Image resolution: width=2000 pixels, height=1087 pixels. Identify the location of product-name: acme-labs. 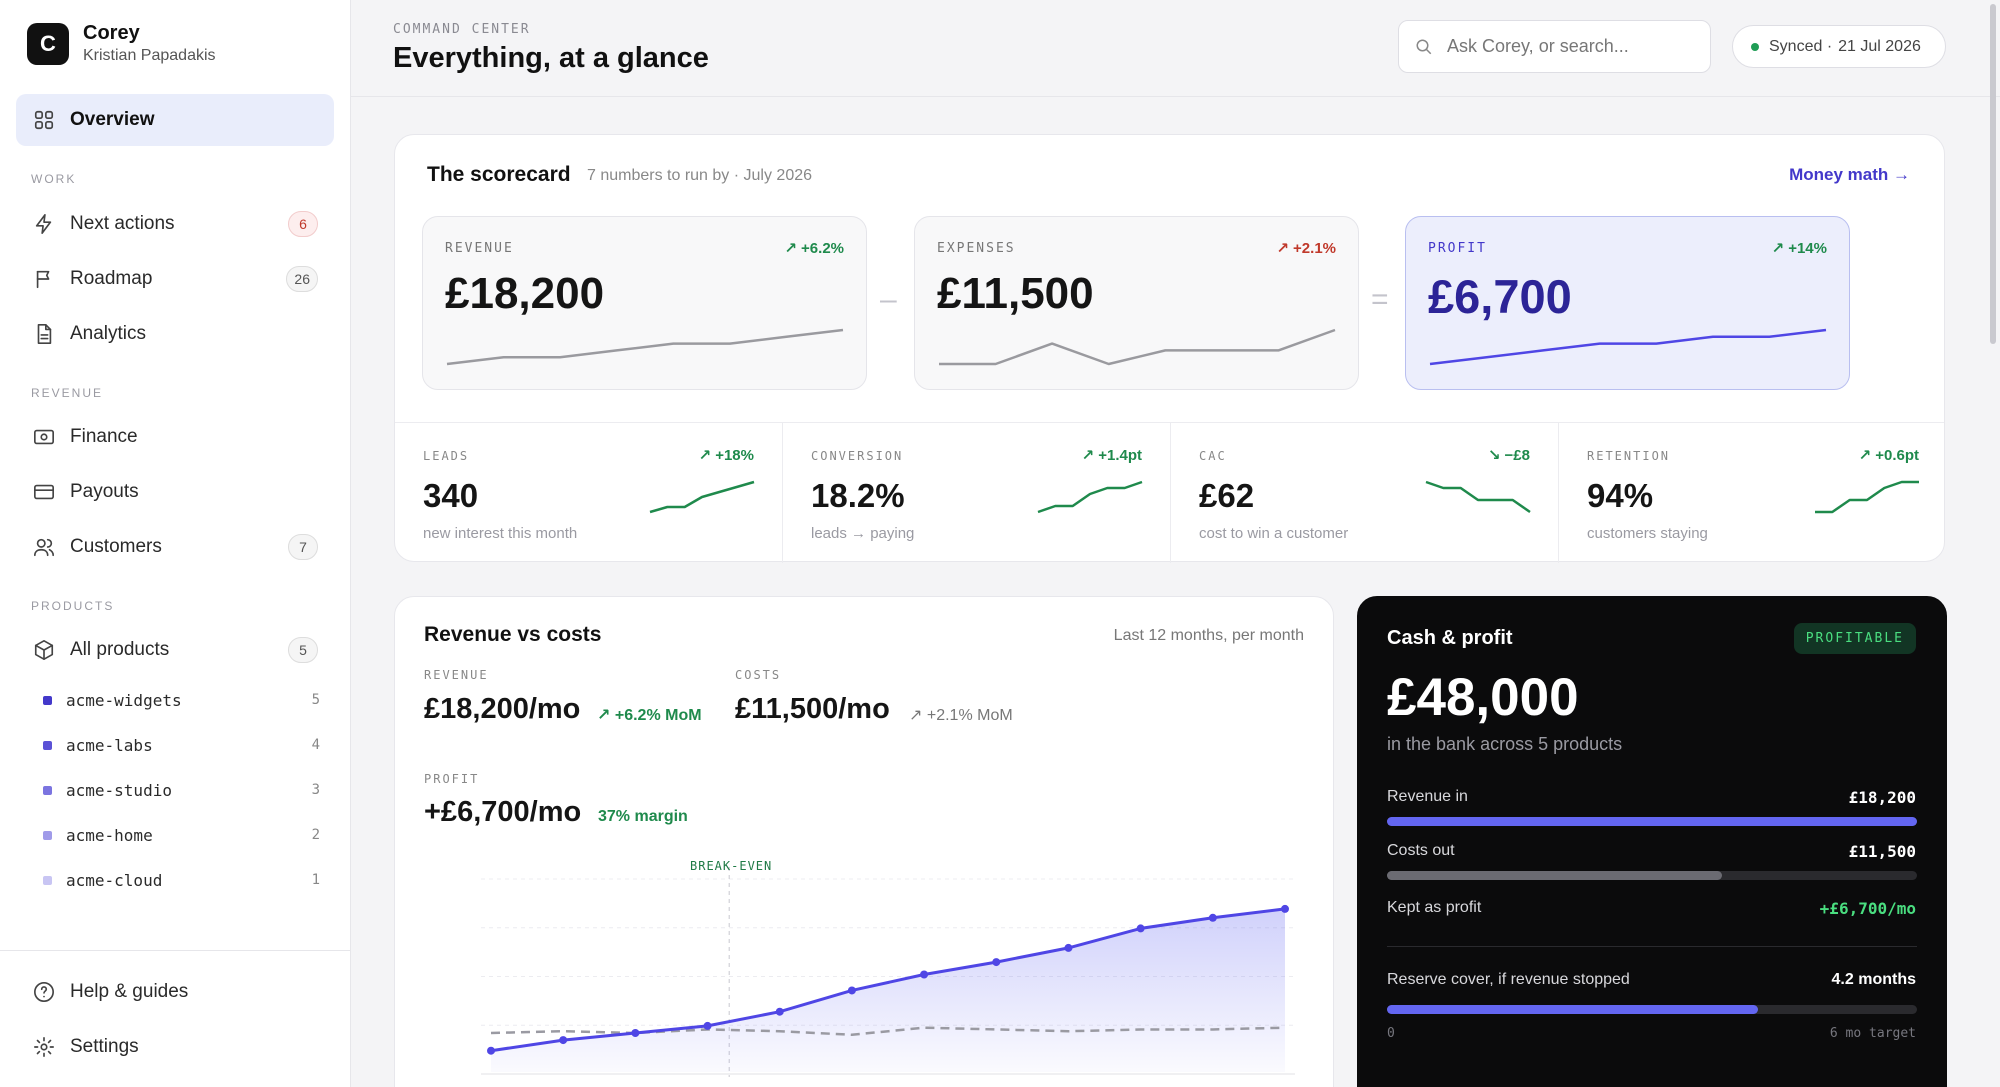
(109, 745).